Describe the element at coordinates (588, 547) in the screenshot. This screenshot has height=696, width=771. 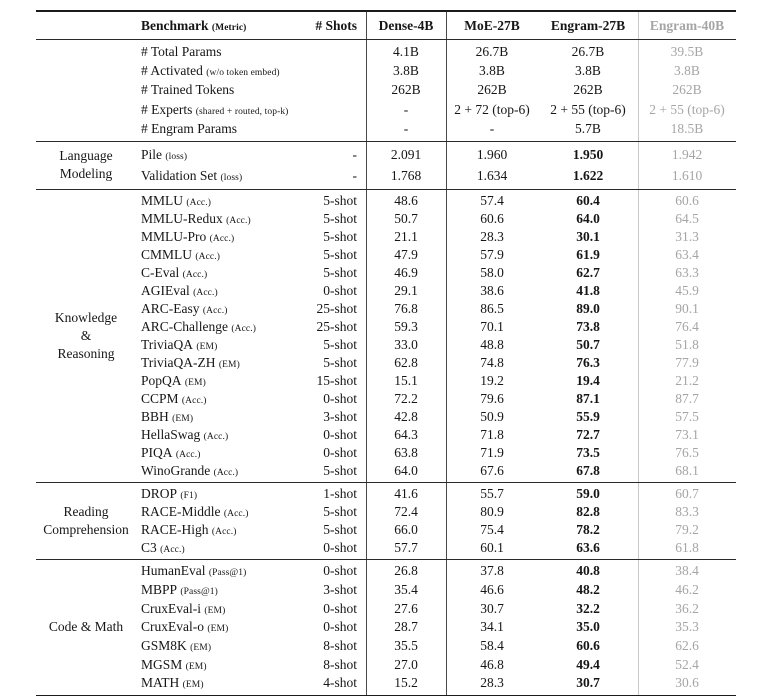
I see `value-engram-27b: 63.6` at that location.